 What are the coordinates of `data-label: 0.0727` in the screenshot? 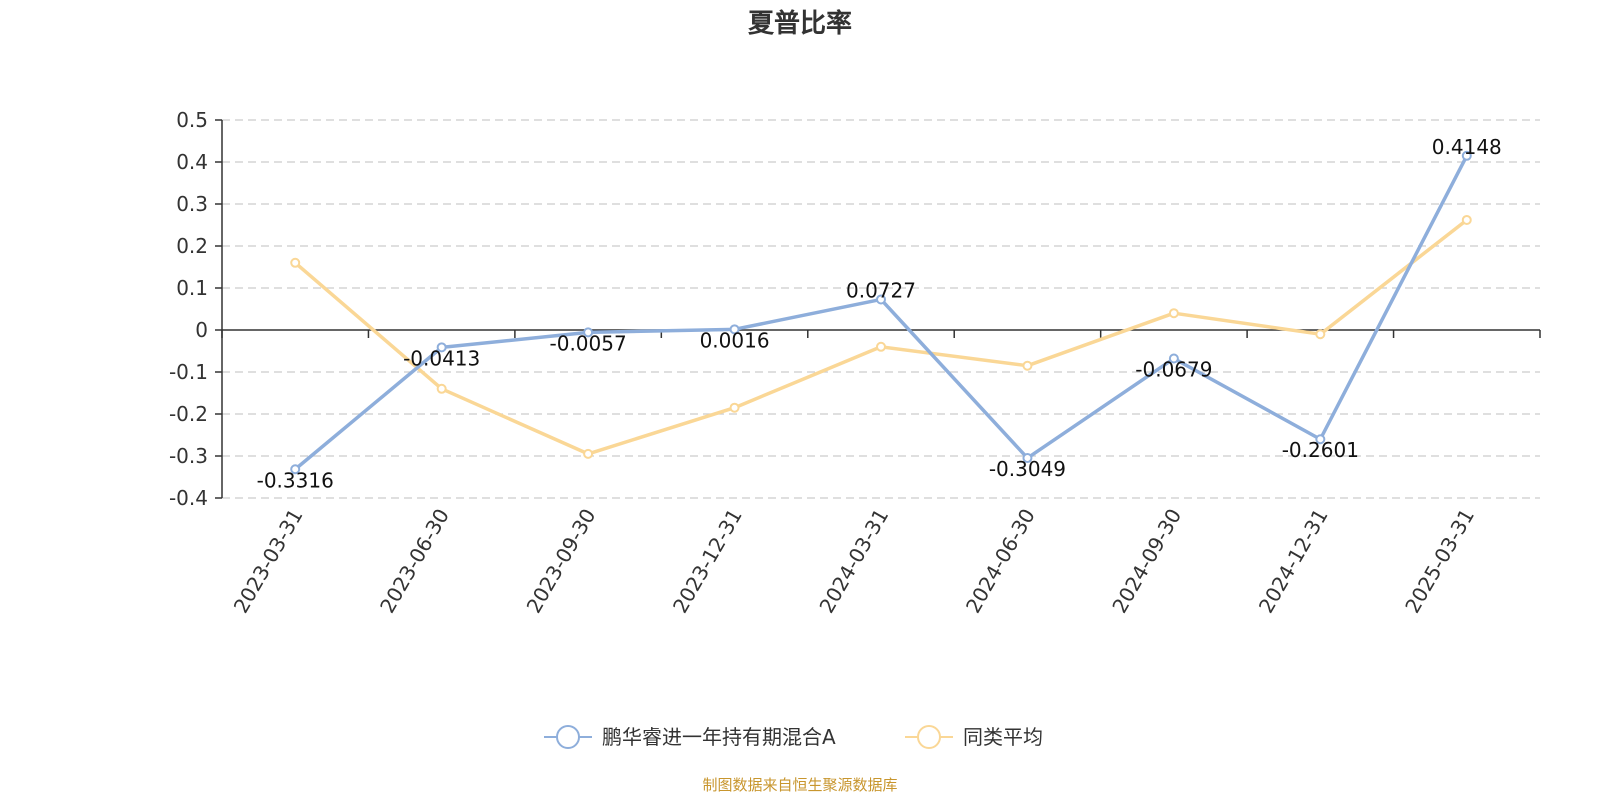 It's located at (881, 290).